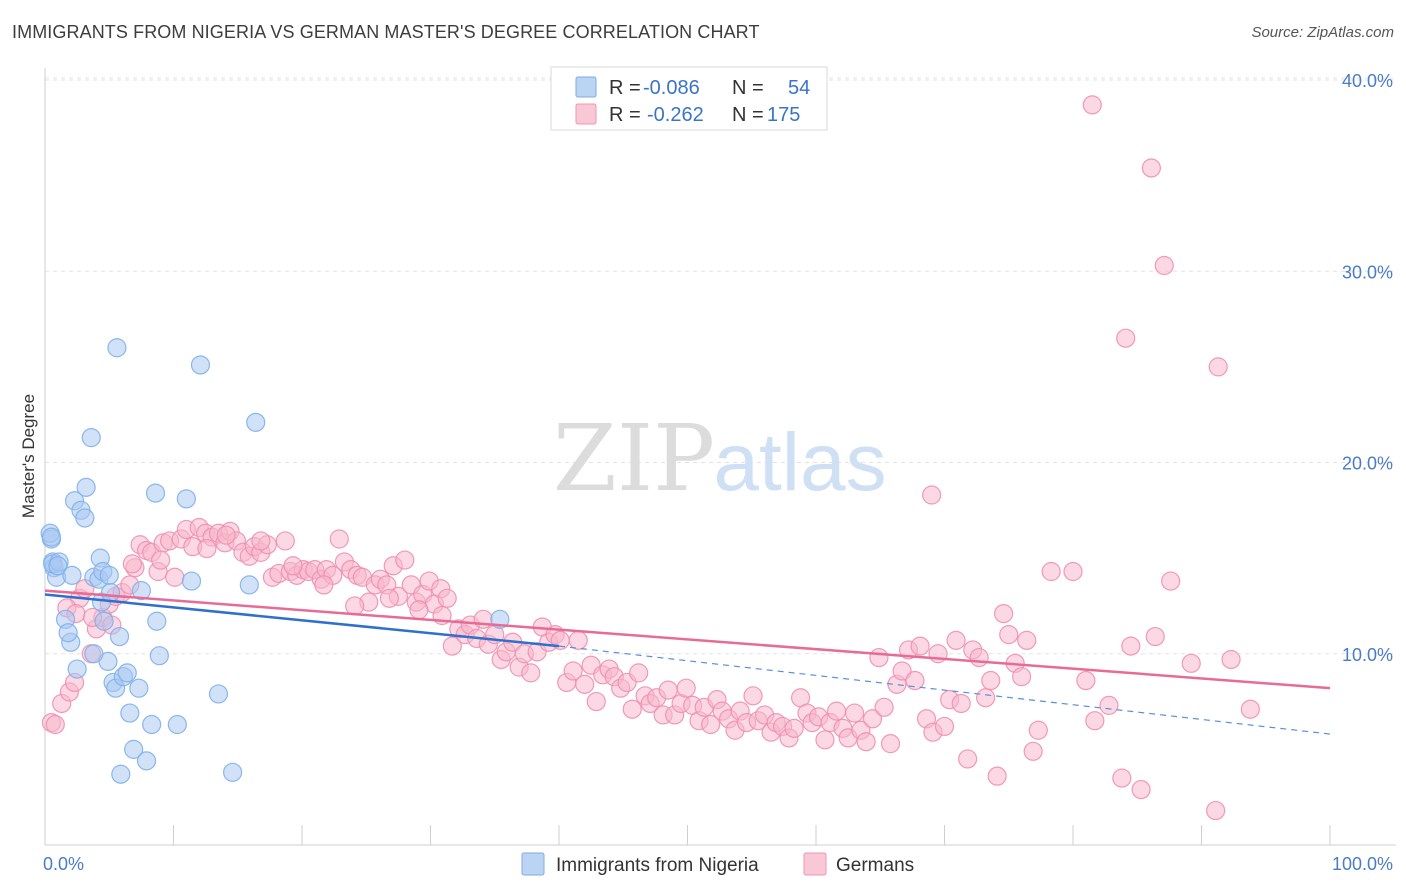 This screenshot has width=1406, height=892. I want to click on legend-top: R = -0.086 N = 54 R = -0.262 N = 175, so click(689, 98).